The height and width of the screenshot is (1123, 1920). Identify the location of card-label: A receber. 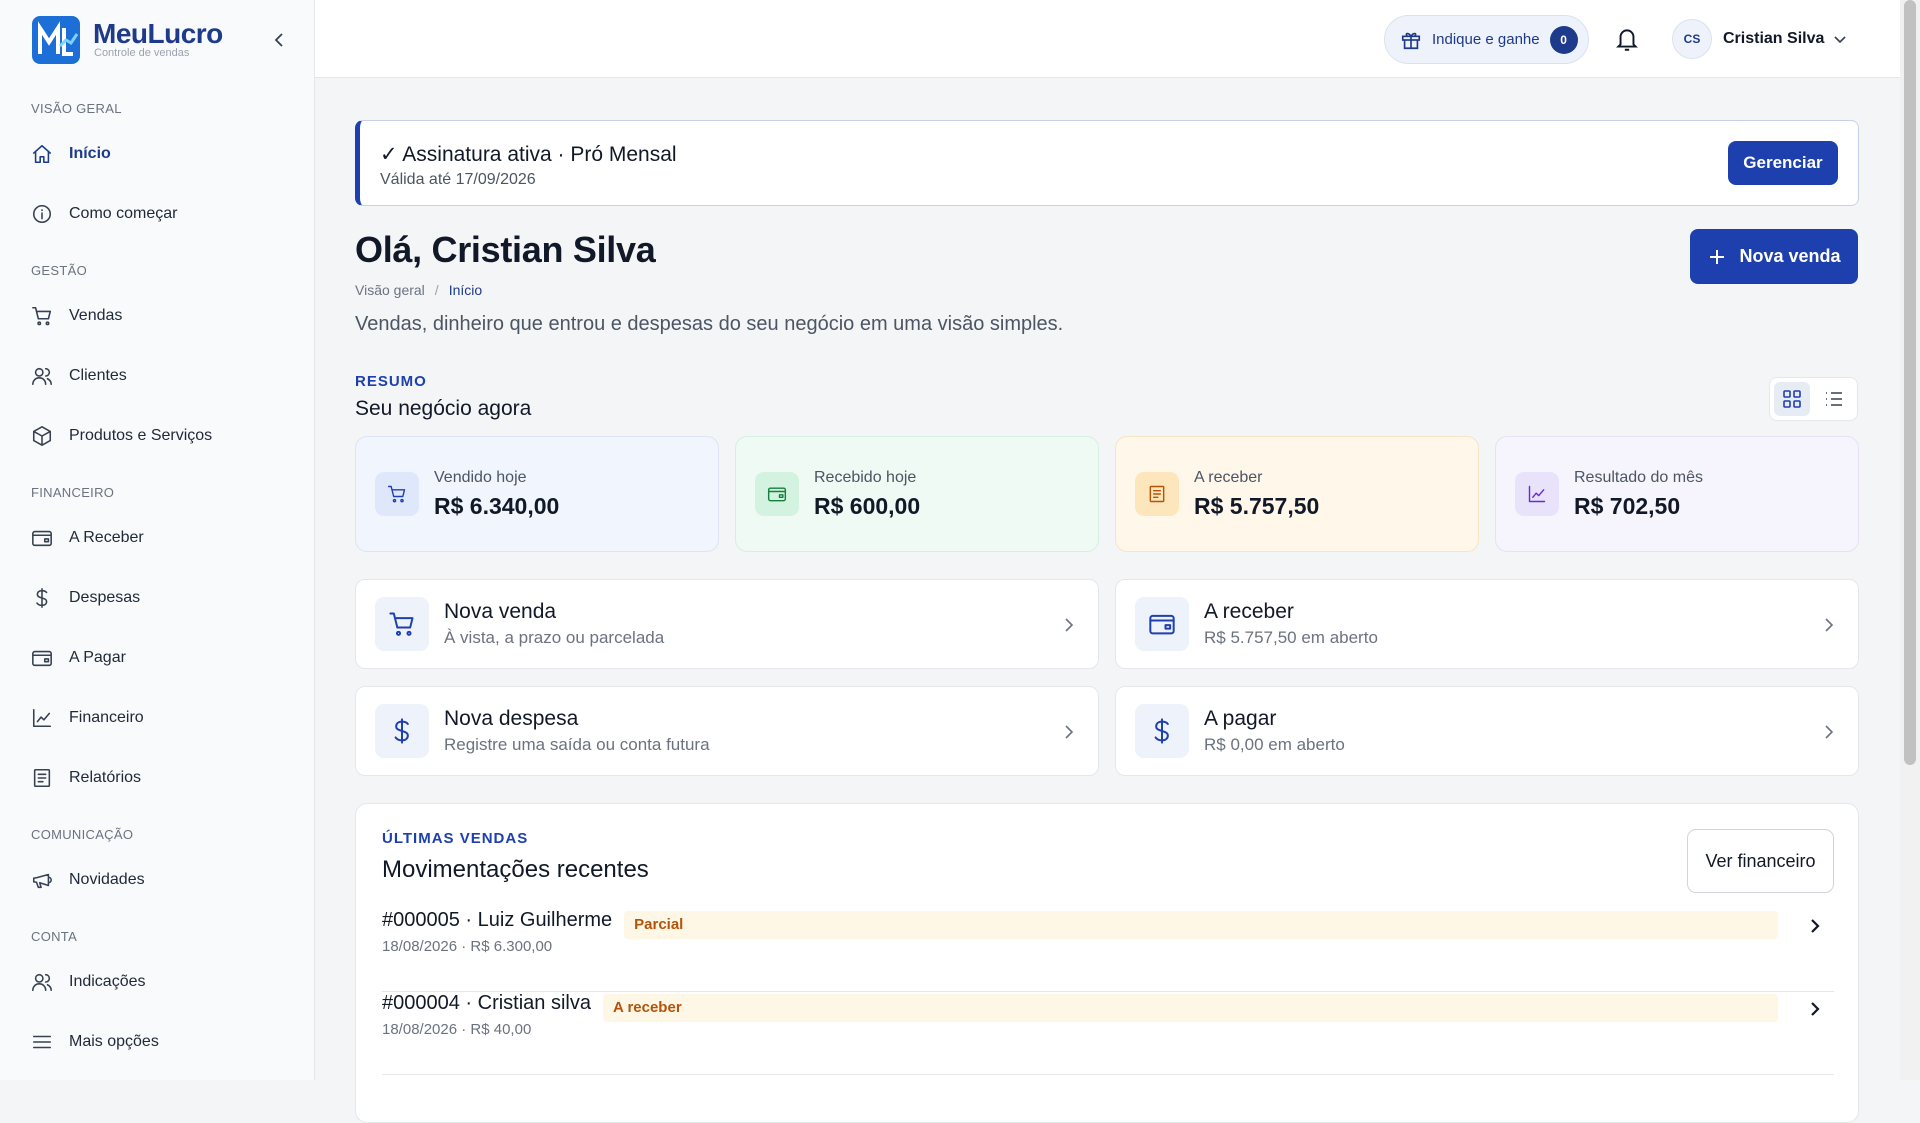
(1228, 477).